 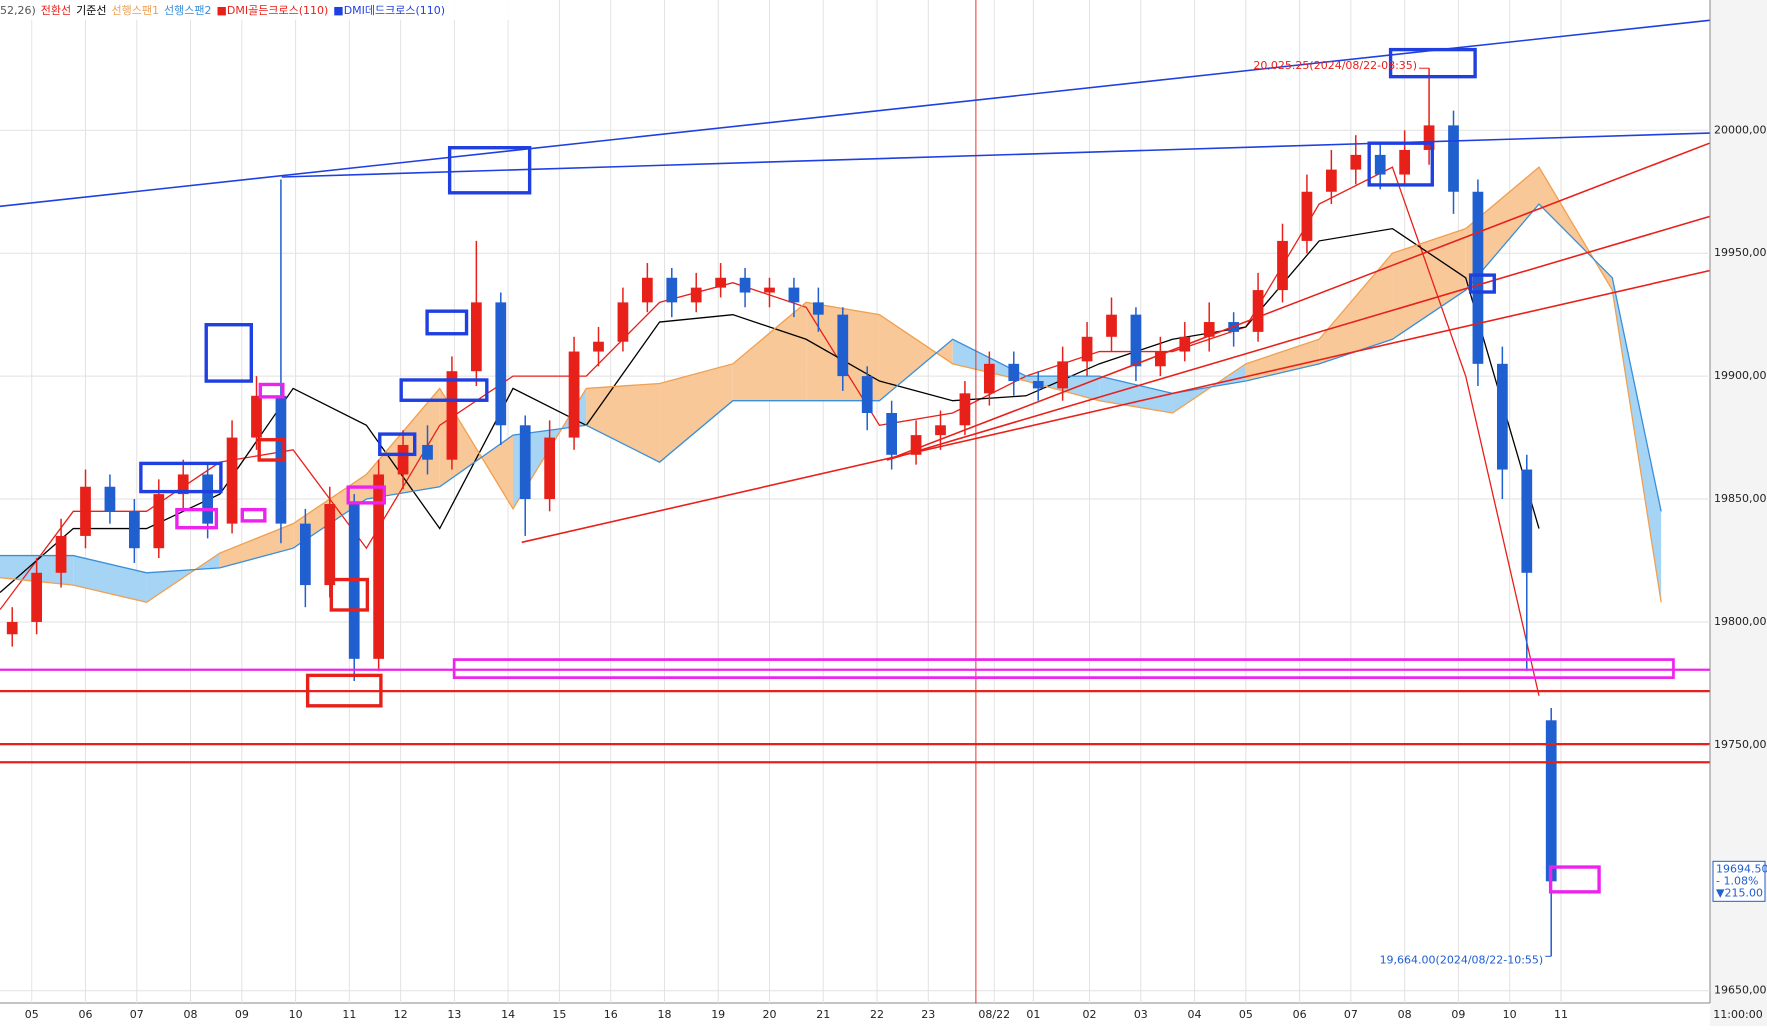 What do you see at coordinates (1741, 868) in the screenshot?
I see `price-label: 19694.50` at bounding box center [1741, 868].